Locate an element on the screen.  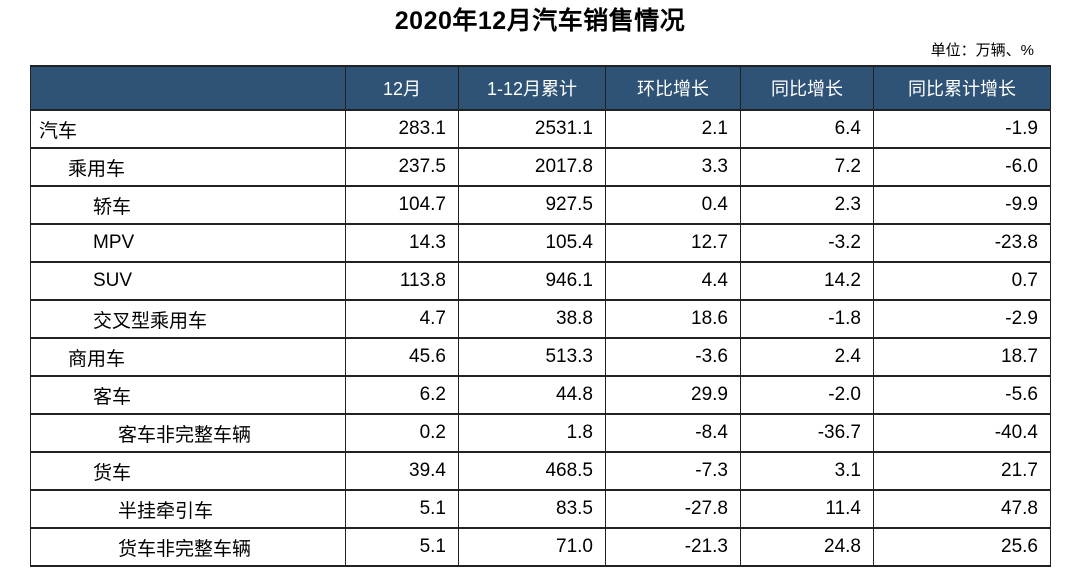
value-cell: 2.1 is located at coordinates (673, 129).